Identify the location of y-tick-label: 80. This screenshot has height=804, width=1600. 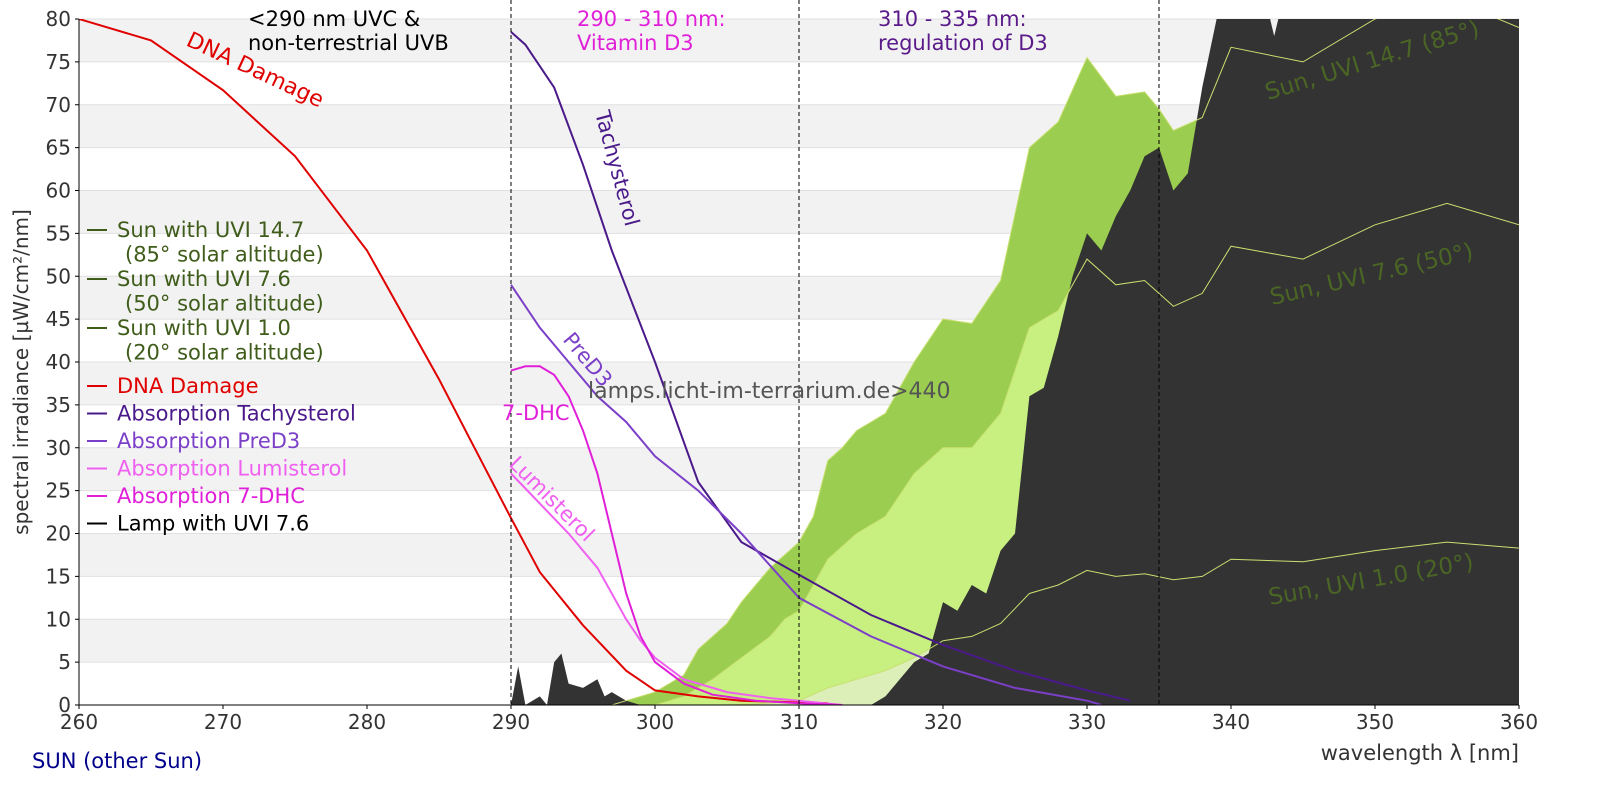
(58, 19).